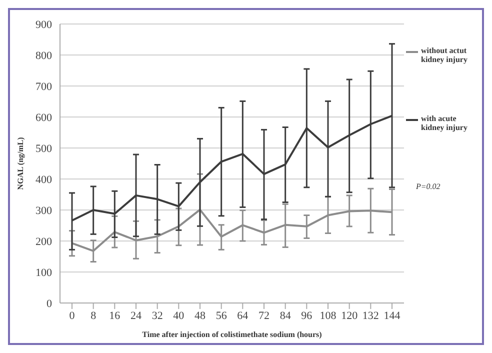 The image size is (492, 353). Describe the element at coordinates (72, 316) in the screenshot. I see `x-tick-label: 0` at that location.